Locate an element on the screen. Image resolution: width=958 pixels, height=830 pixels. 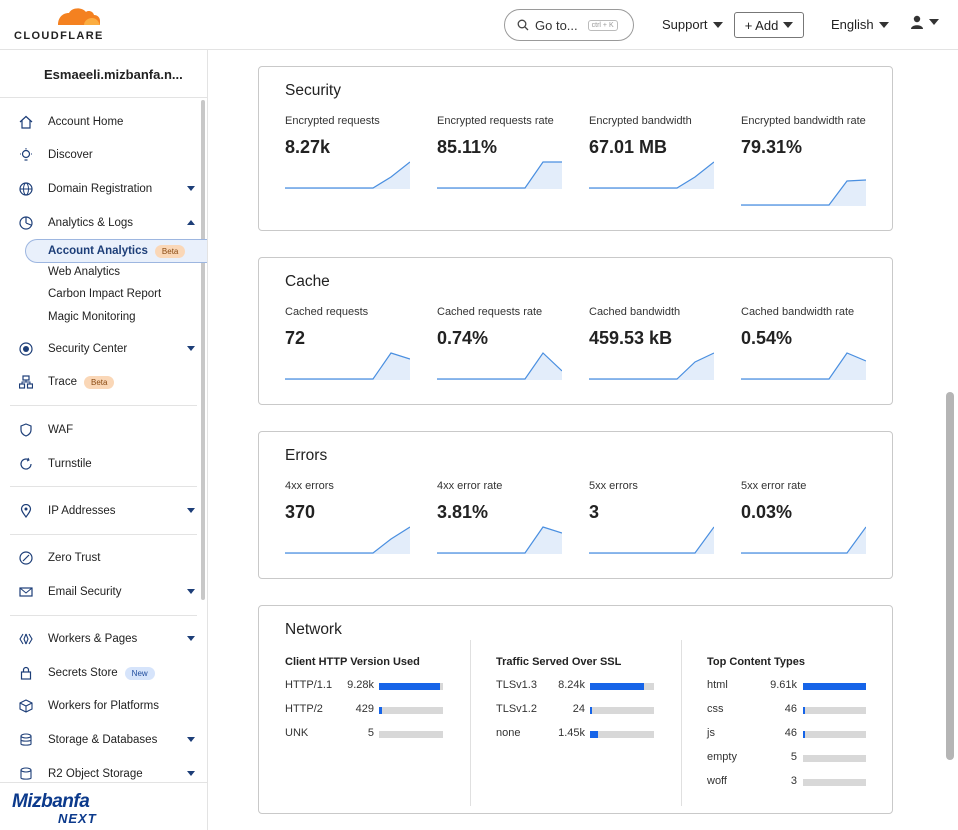
network-row: TLSv1.2 24 is located at coordinates (576, 710).